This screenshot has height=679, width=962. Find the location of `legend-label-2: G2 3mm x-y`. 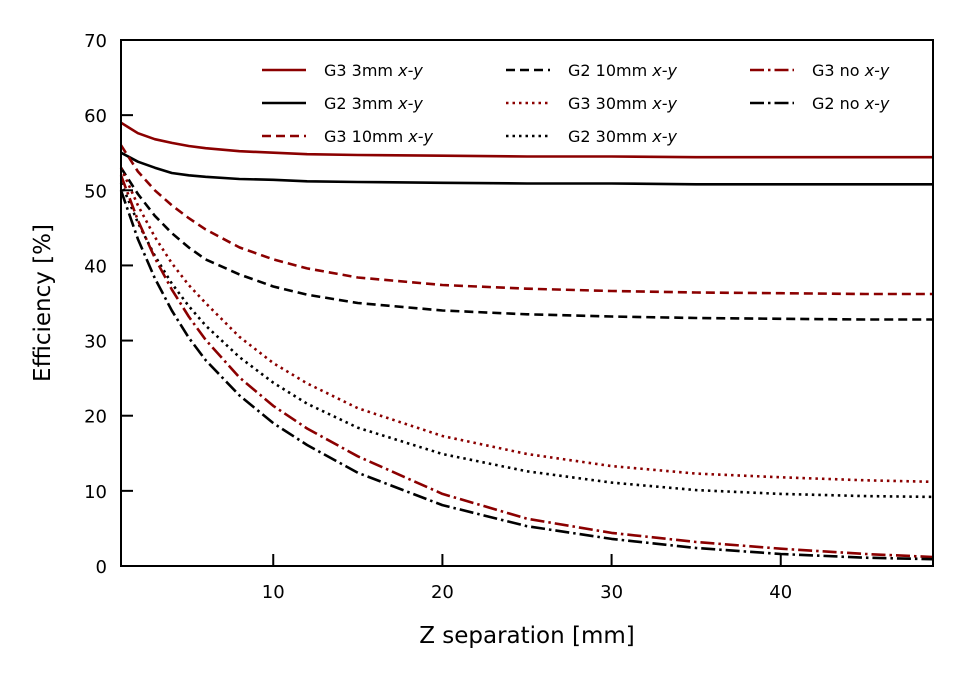

legend-label-2: G2 3mm x-y is located at coordinates (373, 103).